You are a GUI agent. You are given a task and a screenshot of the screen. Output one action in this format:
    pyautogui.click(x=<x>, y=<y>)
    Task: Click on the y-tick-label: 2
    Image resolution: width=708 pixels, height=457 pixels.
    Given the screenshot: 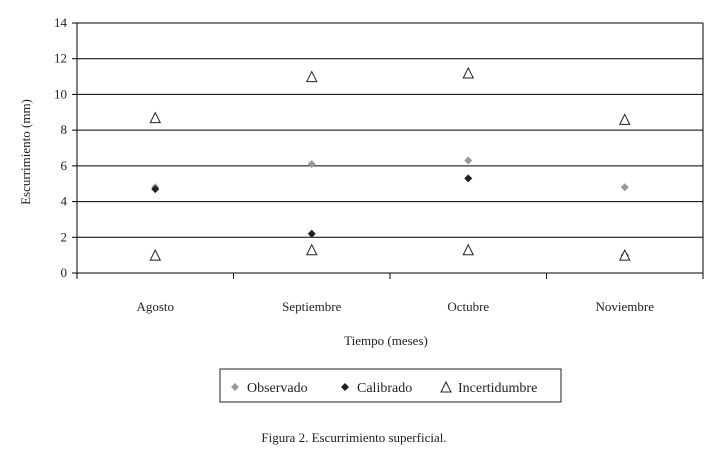 What is the action you would take?
    pyautogui.click(x=64, y=236)
    